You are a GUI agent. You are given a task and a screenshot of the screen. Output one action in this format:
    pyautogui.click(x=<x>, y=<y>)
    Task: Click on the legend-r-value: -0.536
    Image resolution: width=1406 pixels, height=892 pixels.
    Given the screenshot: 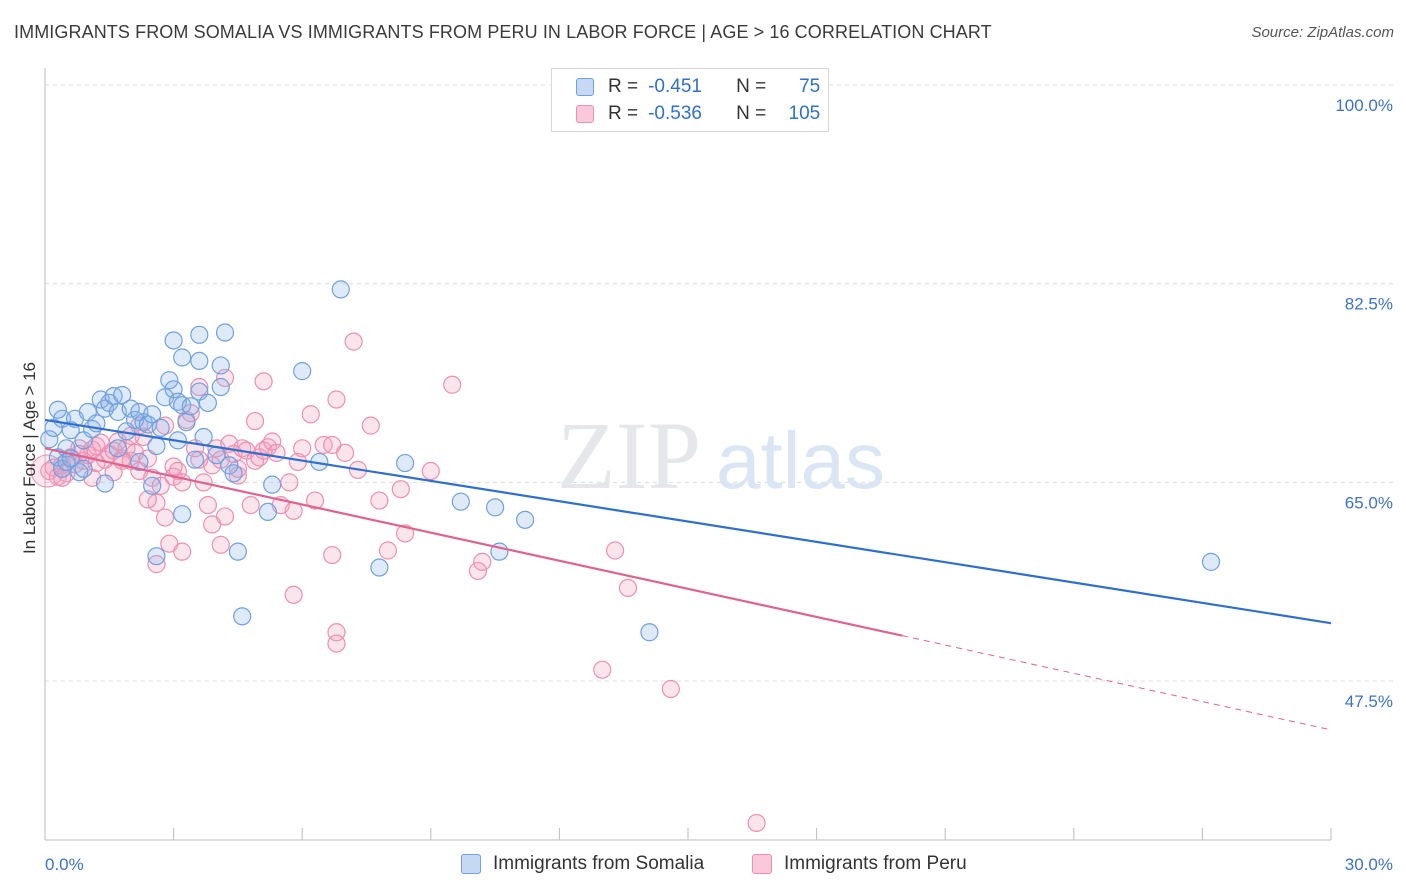 What is the action you would take?
    pyautogui.click(x=675, y=113)
    